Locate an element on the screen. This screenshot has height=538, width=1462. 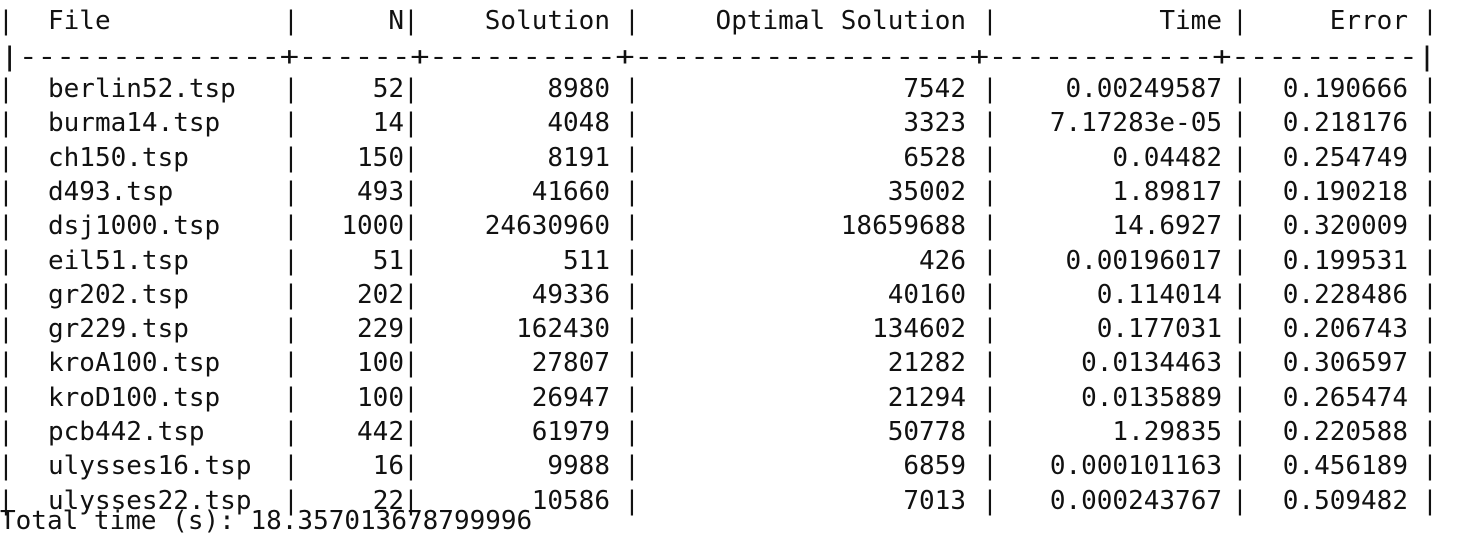
cell-file: pcb442.tsp is located at coordinates (126, 432).